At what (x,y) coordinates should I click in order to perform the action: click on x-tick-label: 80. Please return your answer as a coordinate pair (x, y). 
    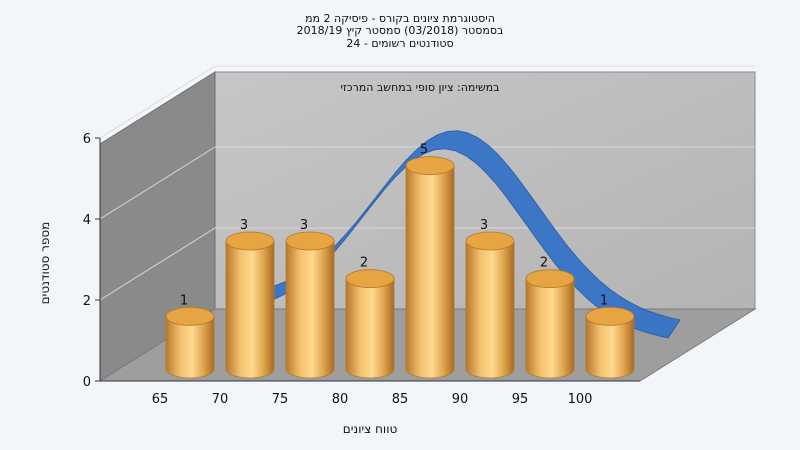
    Looking at the image, I should click on (340, 399).